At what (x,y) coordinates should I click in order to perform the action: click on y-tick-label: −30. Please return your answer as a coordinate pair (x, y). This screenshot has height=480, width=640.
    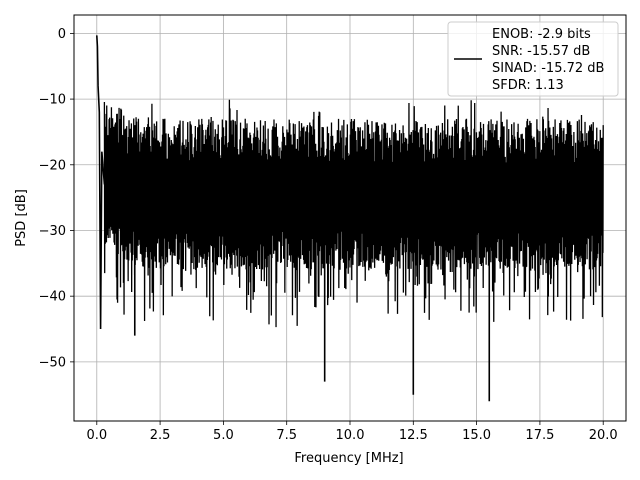
    Looking at the image, I should click on (52, 231).